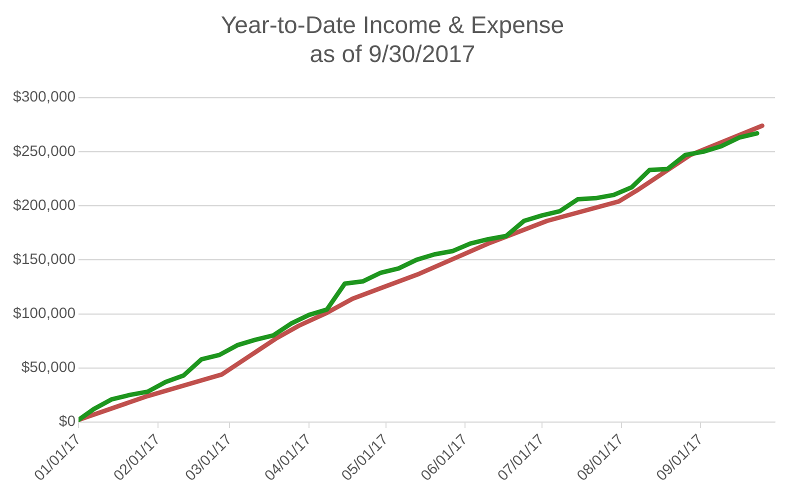 The image size is (800, 492). Describe the element at coordinates (44, 259) in the screenshot. I see `y-tick-label: $150,000` at that location.